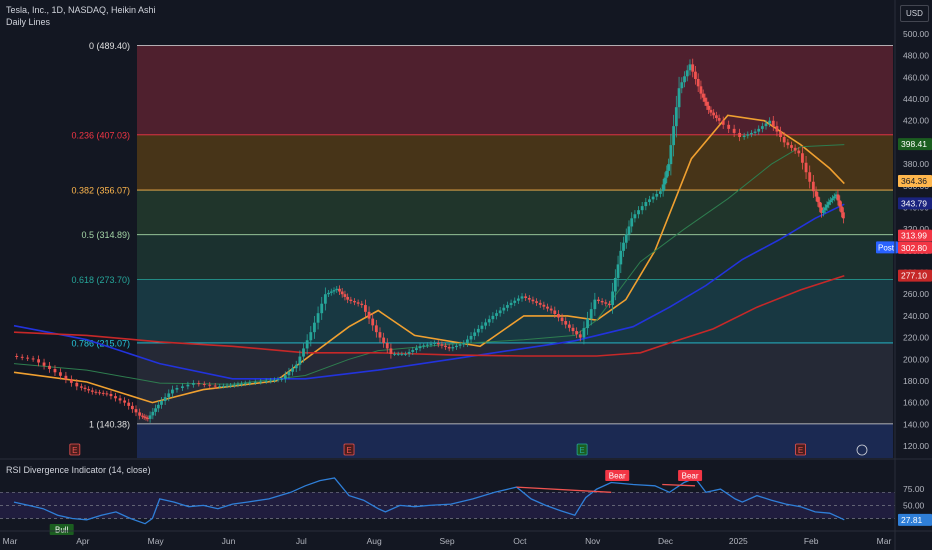 This screenshot has width=932, height=550. I want to click on x-tick-label: Feb, so click(811, 541).